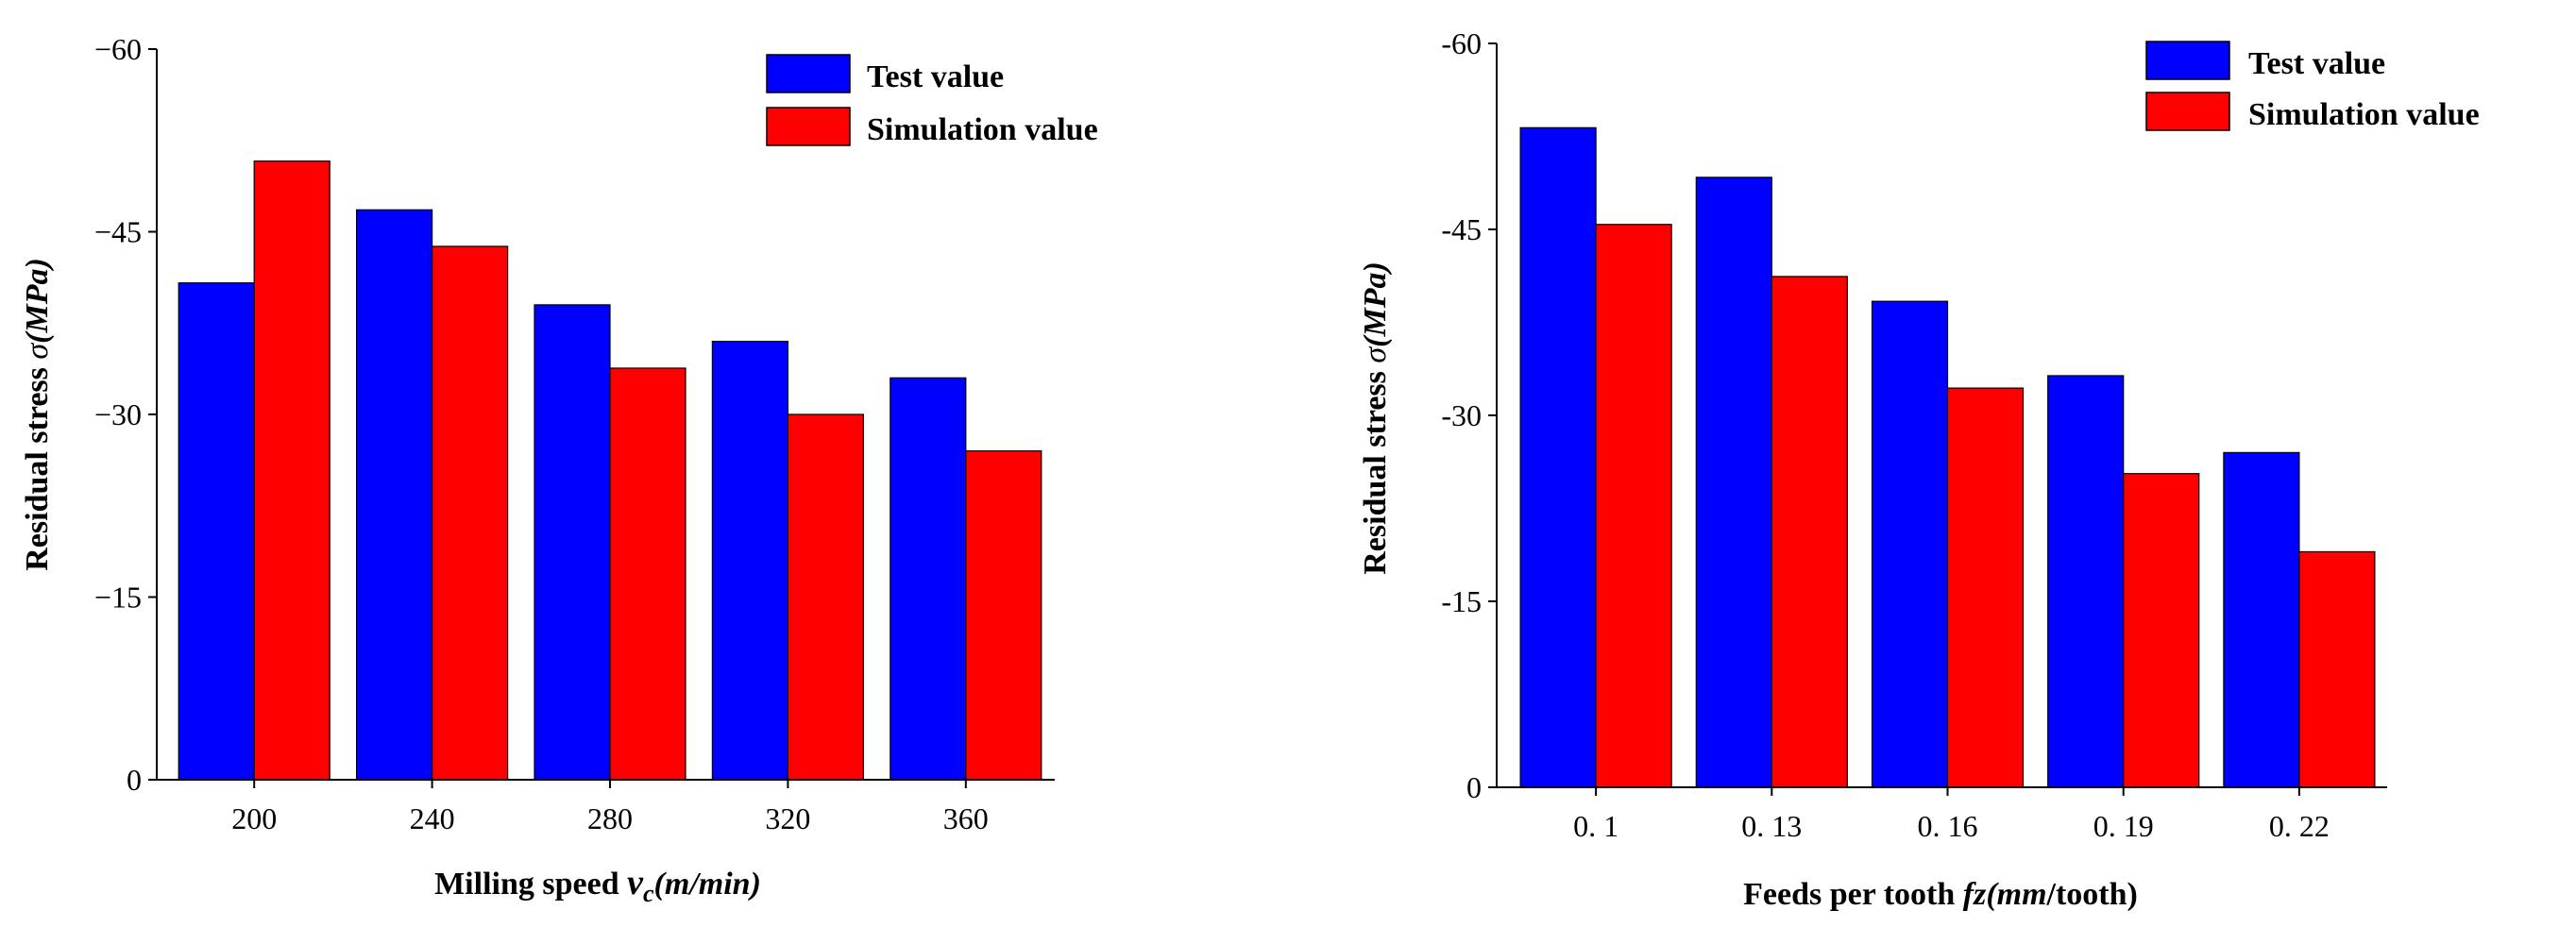  I want to click on y-tick-label-2: −30, so click(118, 414).